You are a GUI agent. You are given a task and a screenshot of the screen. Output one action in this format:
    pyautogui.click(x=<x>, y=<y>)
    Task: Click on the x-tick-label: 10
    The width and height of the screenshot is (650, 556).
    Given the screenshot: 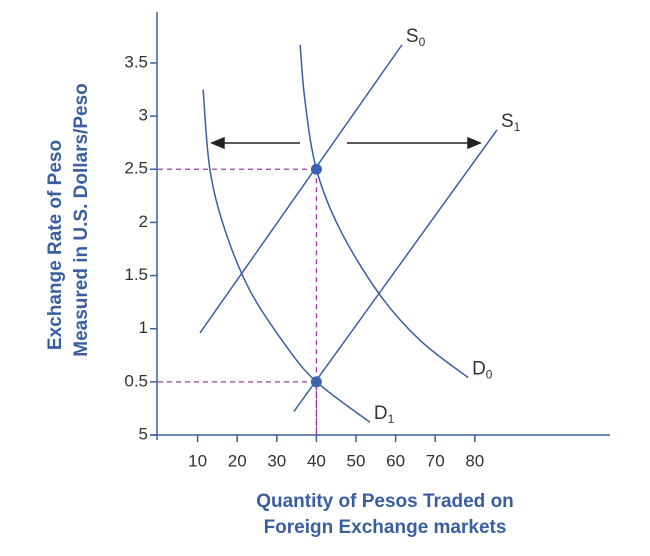 What is the action you would take?
    pyautogui.click(x=197, y=460)
    